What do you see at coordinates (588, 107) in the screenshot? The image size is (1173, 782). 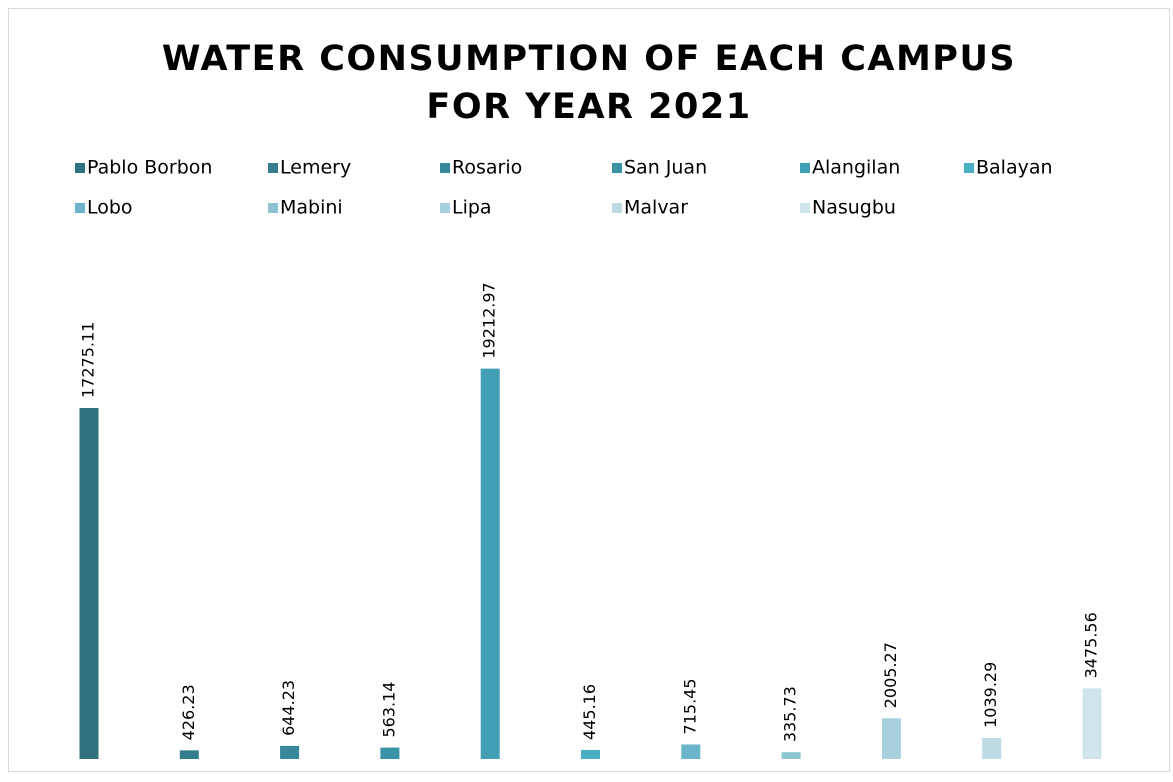 I see `chart-title: FOR YEAR 2021` at bounding box center [588, 107].